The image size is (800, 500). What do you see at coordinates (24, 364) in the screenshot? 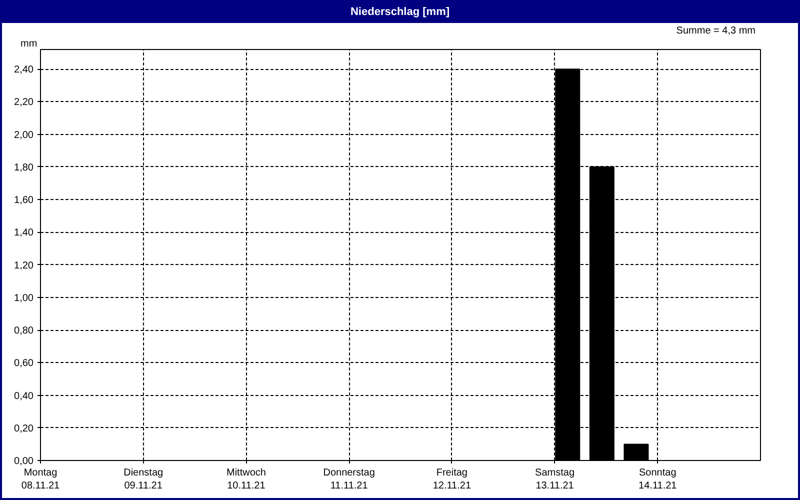
I see `y-tick-label: 0,60` at bounding box center [24, 364].